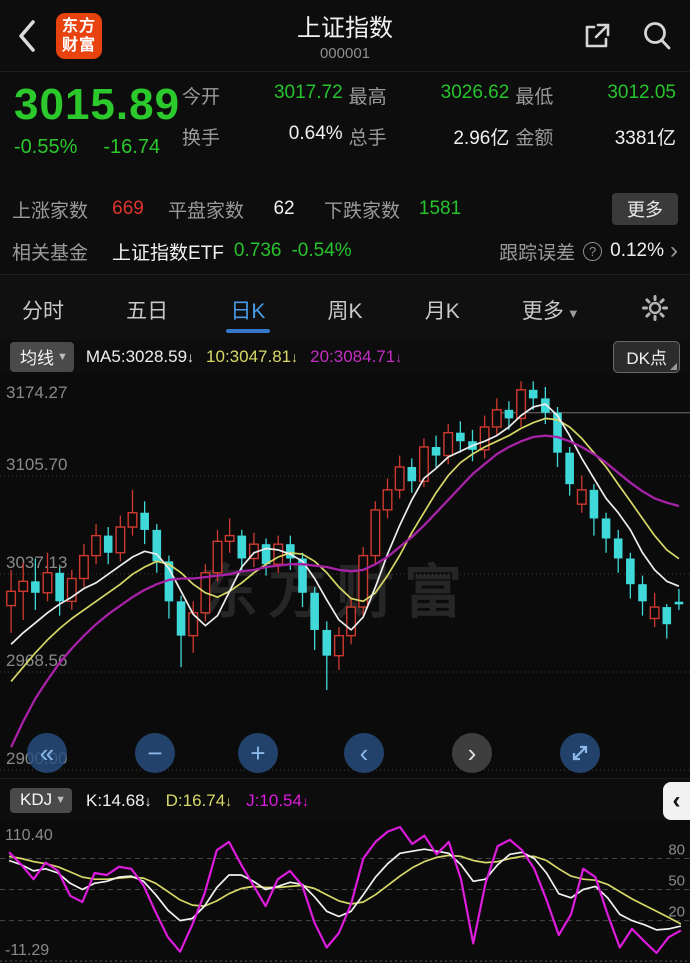 The image size is (690, 963). Describe the element at coordinates (147, 311) in the screenshot. I see `tab-5day: 五日` at that location.